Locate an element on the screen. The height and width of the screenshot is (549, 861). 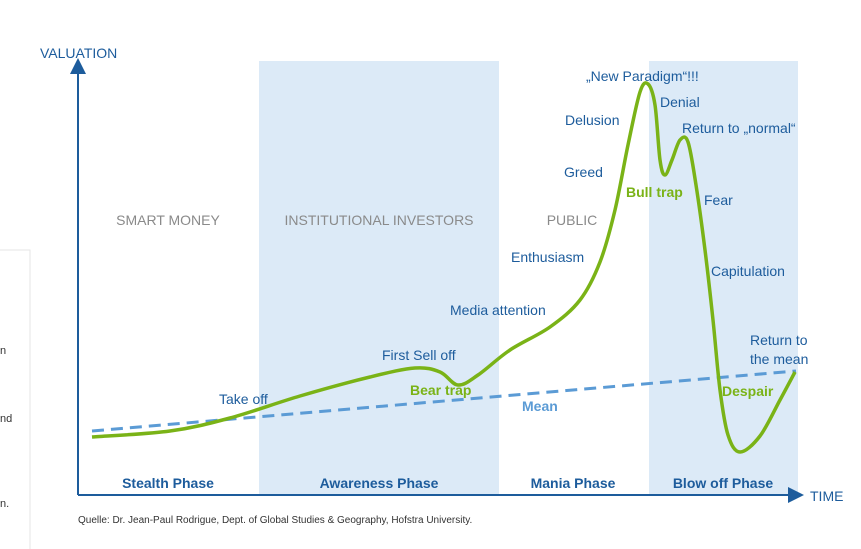
sidebar-text: n. is located at coordinates (4, 504).